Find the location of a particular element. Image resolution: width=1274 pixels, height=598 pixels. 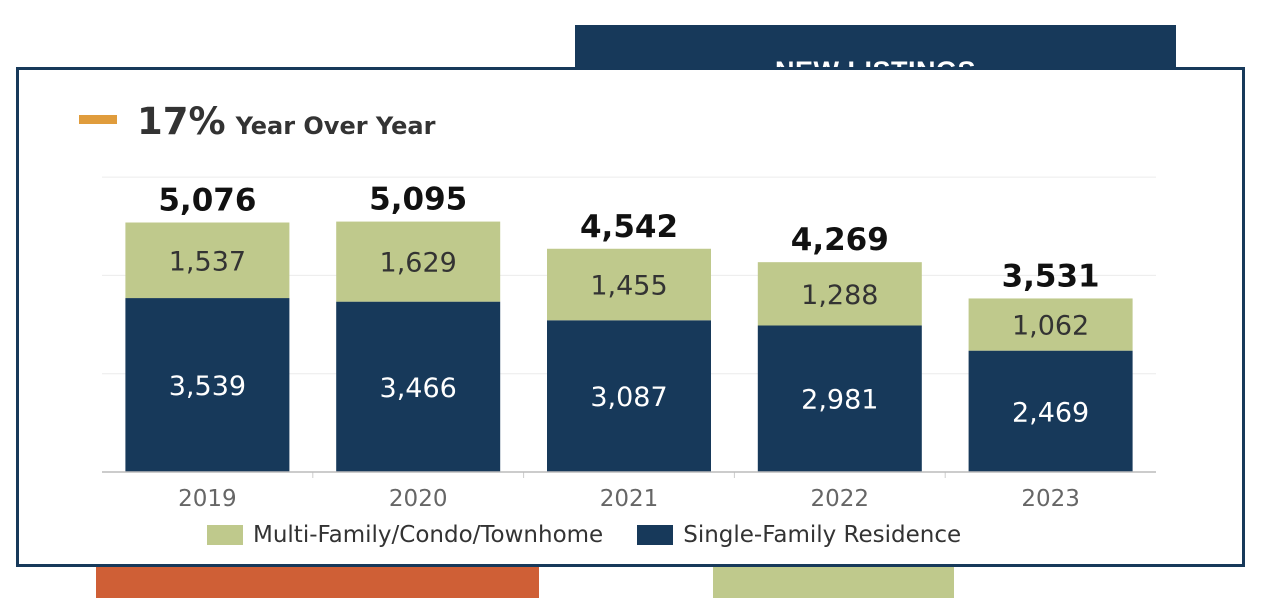

bar-multi-family-2023 is located at coordinates (1050, 324).